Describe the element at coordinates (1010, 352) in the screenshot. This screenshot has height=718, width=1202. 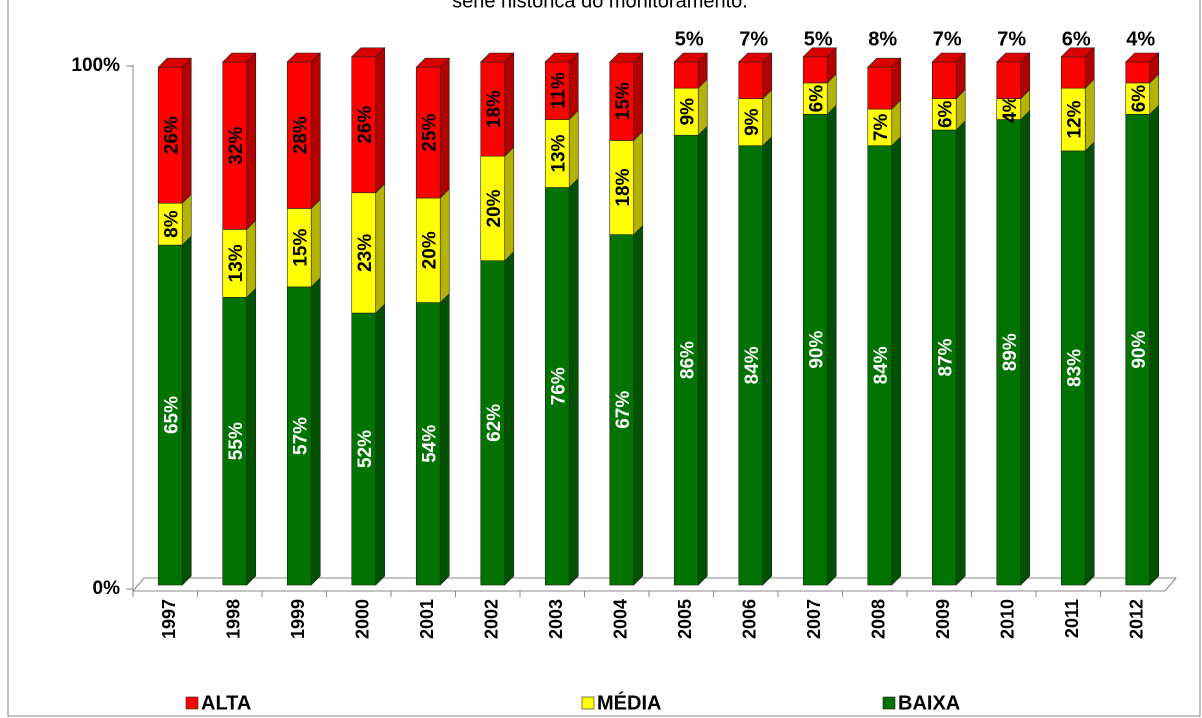
I see `data-label: 89%` at that location.